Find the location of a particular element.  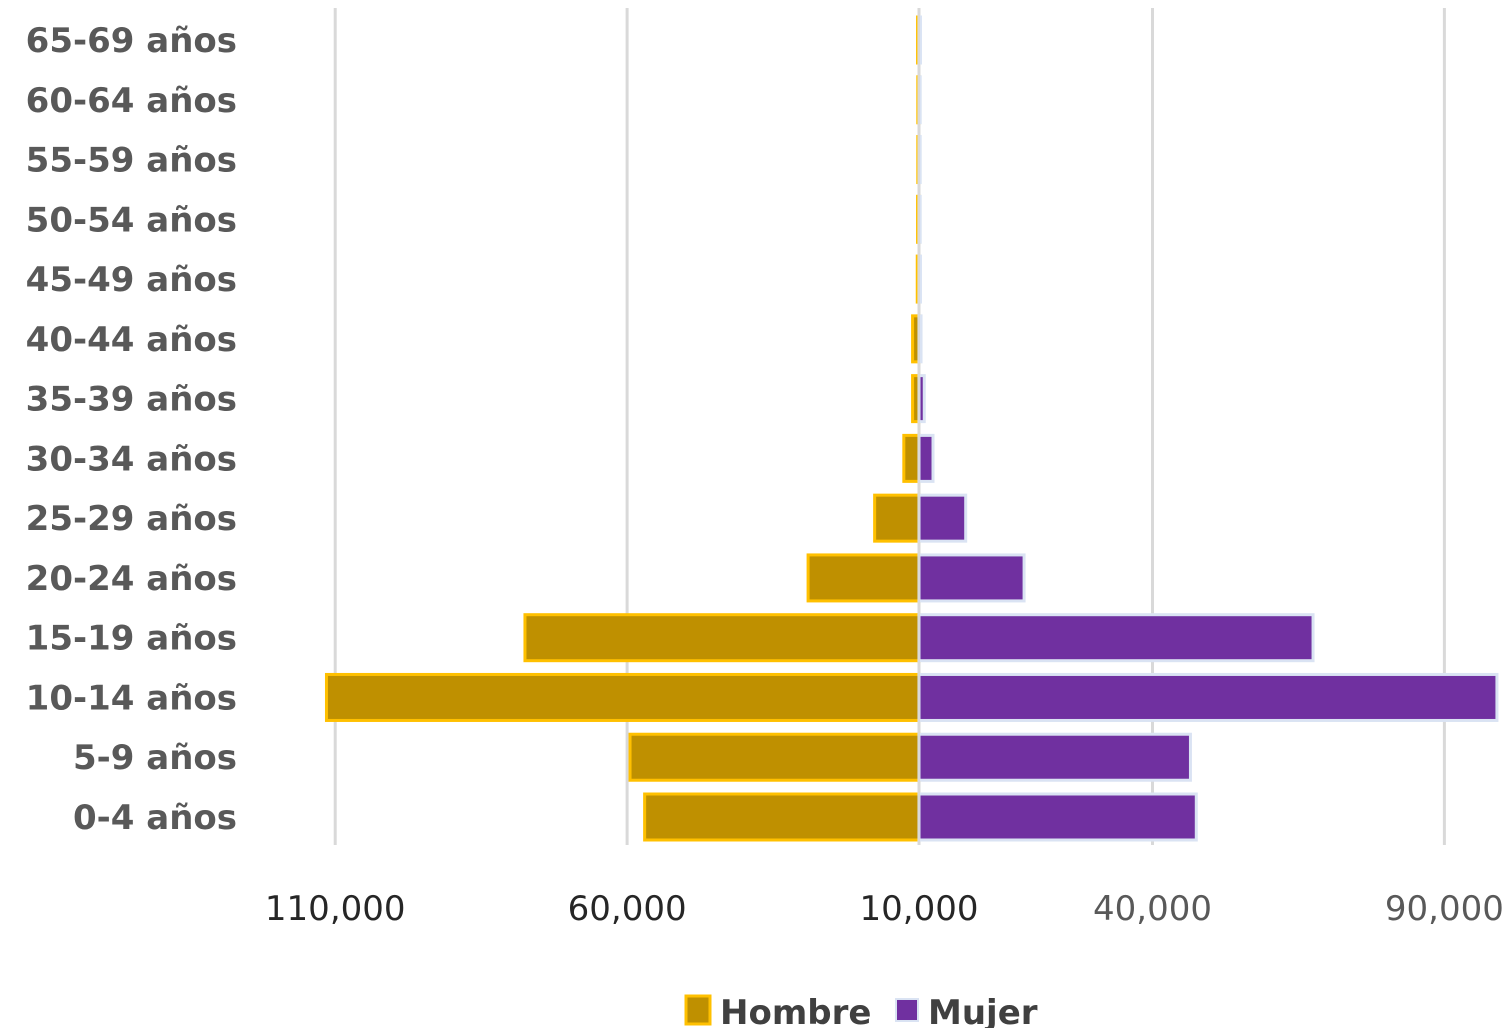

x-tick-label-1: 60,000 is located at coordinates (627, 909).